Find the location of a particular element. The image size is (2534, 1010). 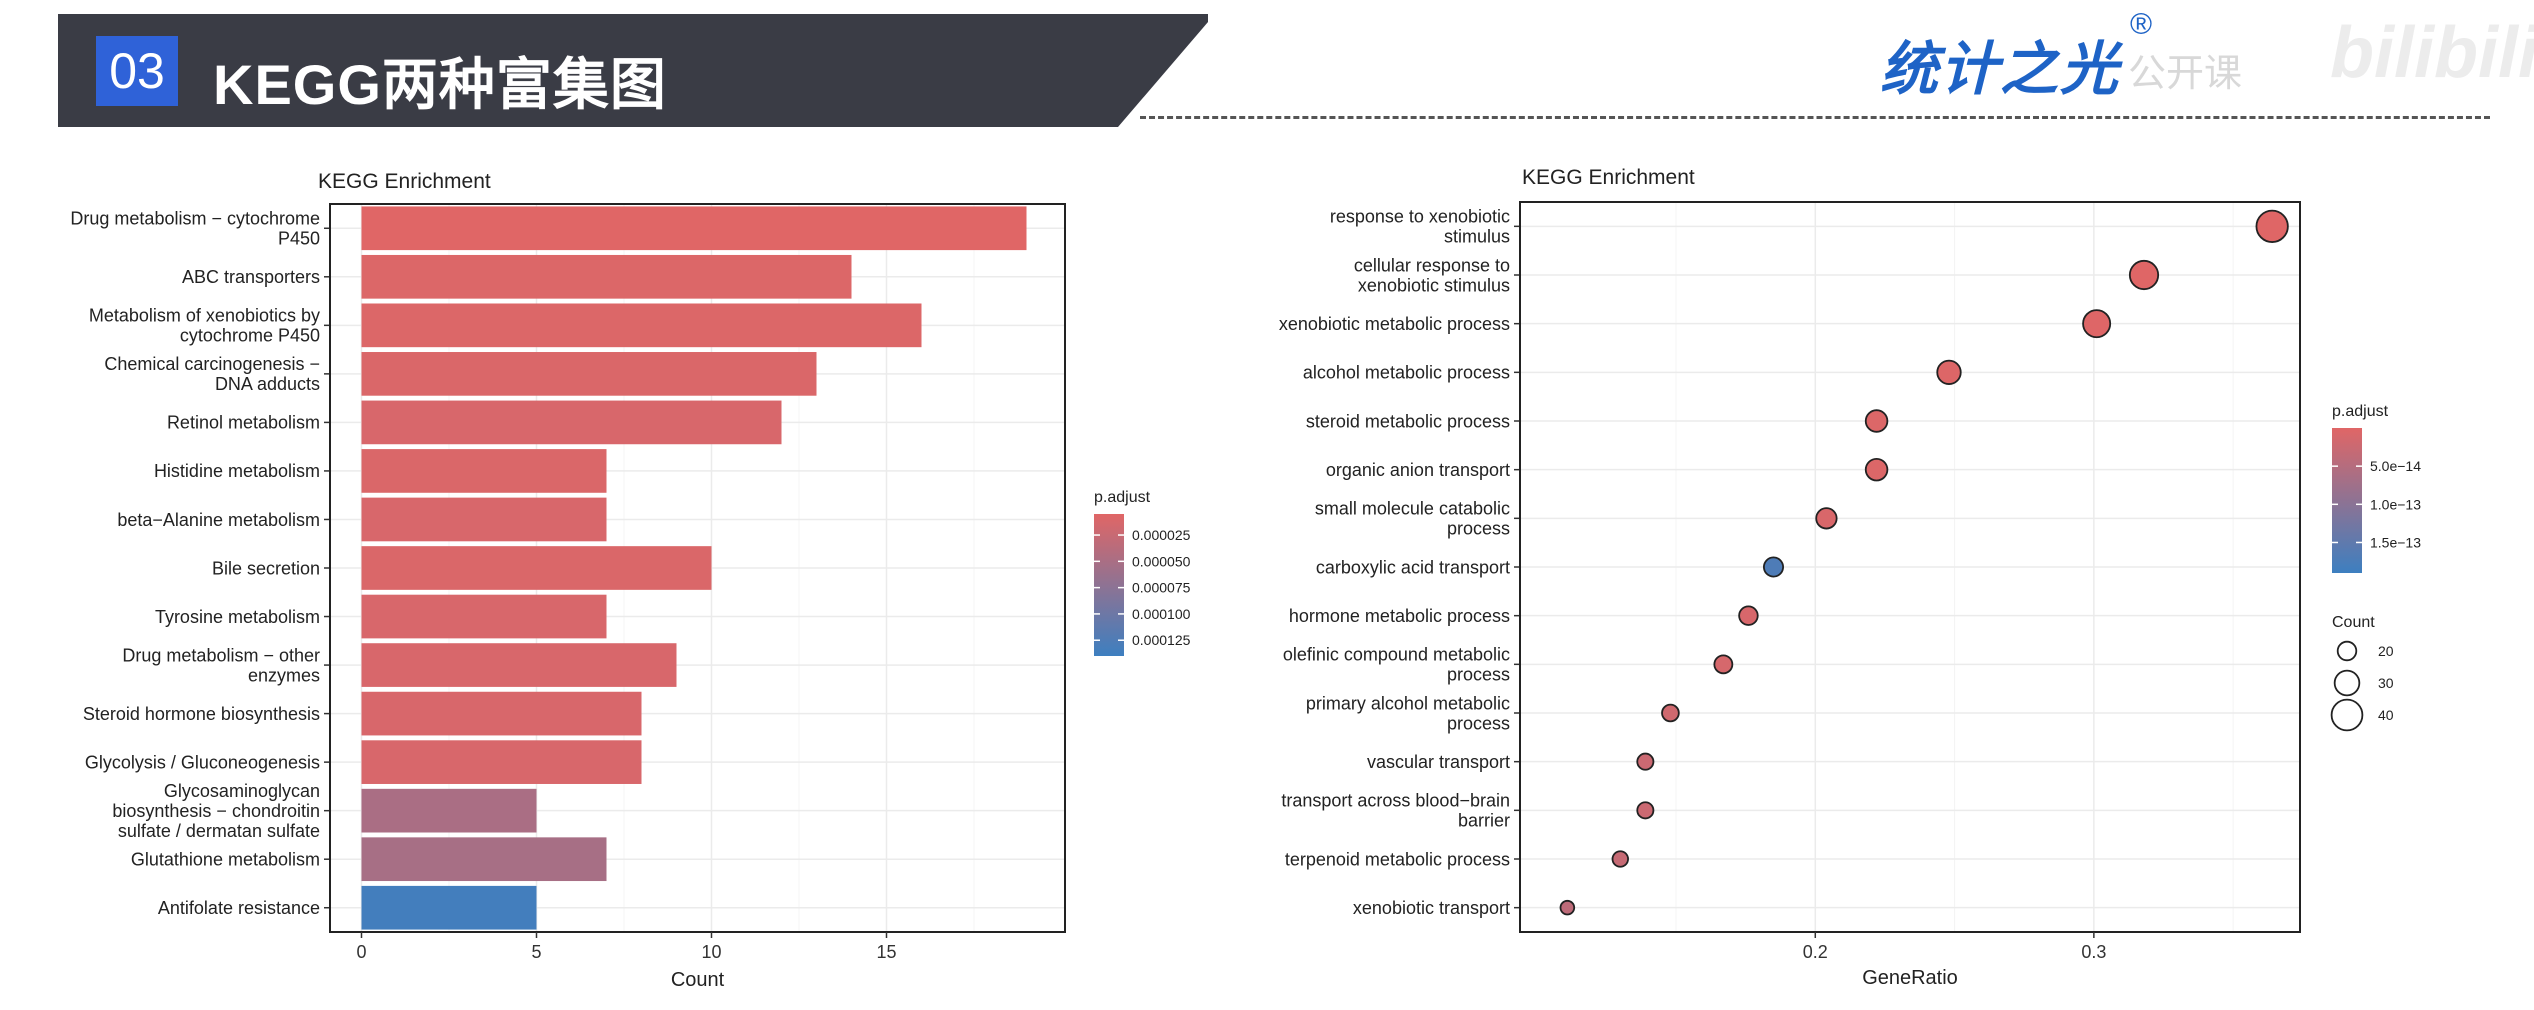

section-banner: 03 KEGG两种富集图 is located at coordinates (633, 70).